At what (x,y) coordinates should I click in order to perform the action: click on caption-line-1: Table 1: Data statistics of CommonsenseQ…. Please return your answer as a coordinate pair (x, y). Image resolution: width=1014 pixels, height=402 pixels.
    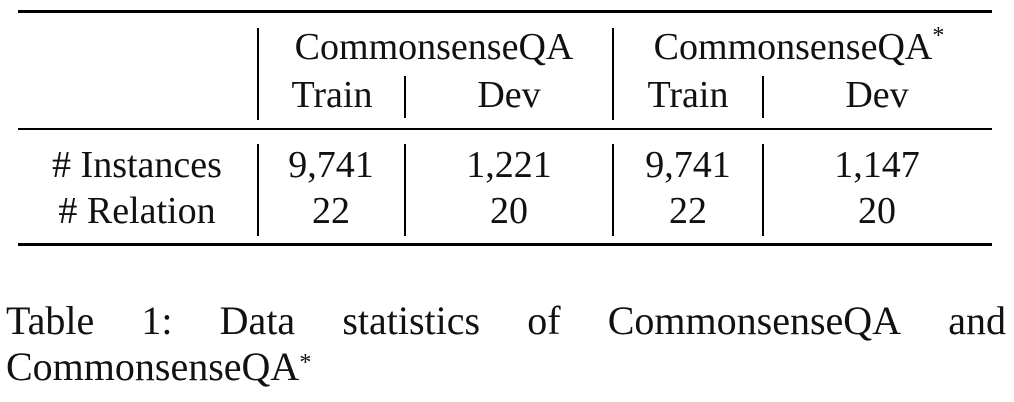
    Looking at the image, I should click on (506, 321).